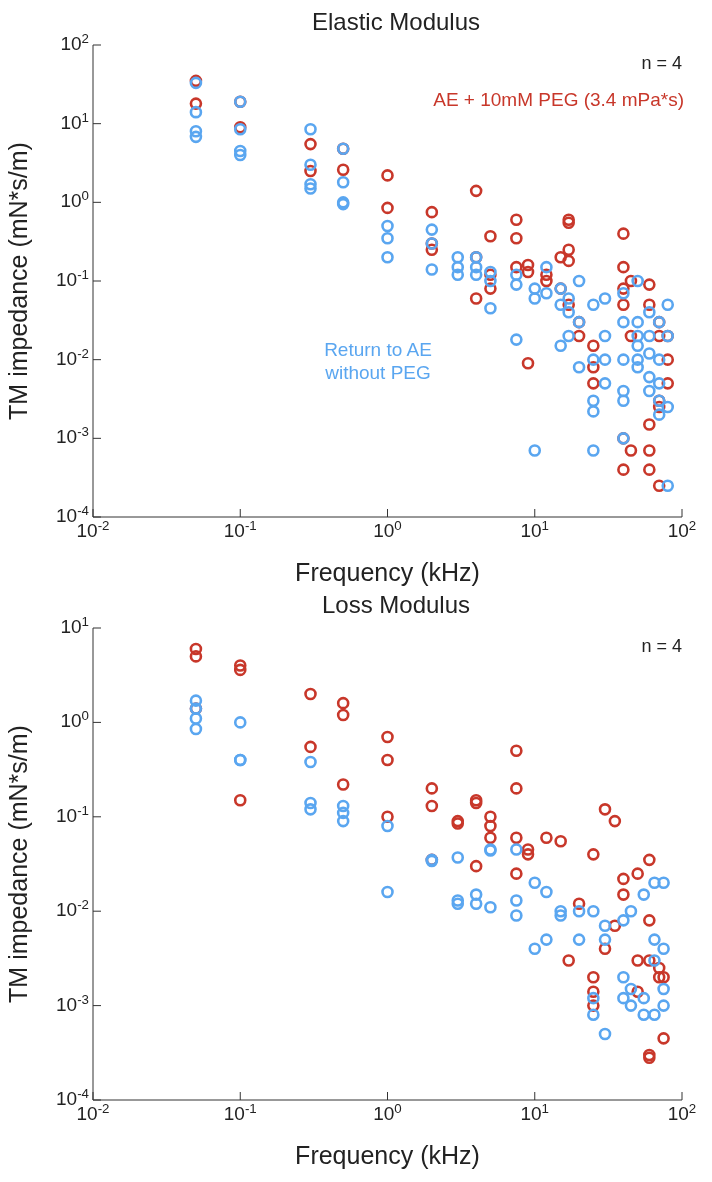  What do you see at coordinates (396, 21) in the screenshot?
I see `chart-title: Elastic Modulus` at bounding box center [396, 21].